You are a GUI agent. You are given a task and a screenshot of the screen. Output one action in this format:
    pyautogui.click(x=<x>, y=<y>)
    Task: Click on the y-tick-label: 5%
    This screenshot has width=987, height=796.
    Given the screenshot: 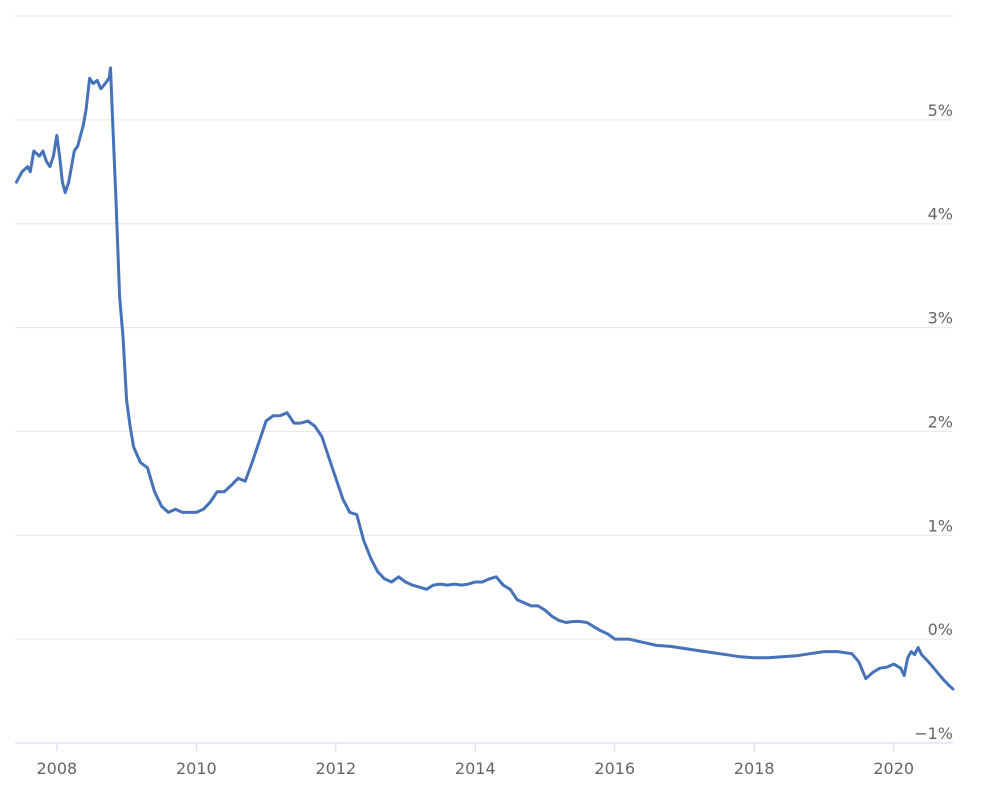 What is the action you would take?
    pyautogui.click(x=940, y=110)
    